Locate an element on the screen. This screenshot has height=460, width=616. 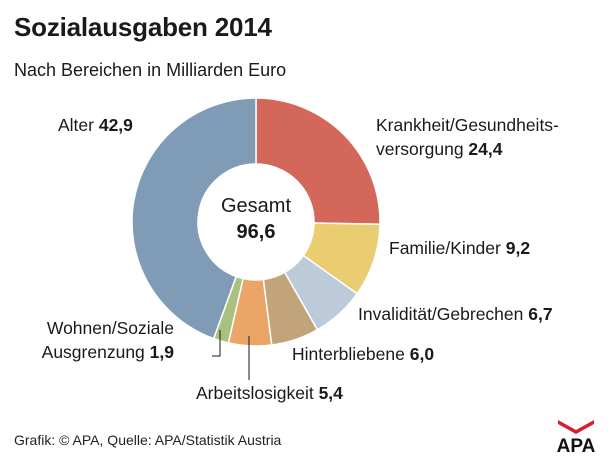
value-krankheit: 24,4 is located at coordinates (483, 149).